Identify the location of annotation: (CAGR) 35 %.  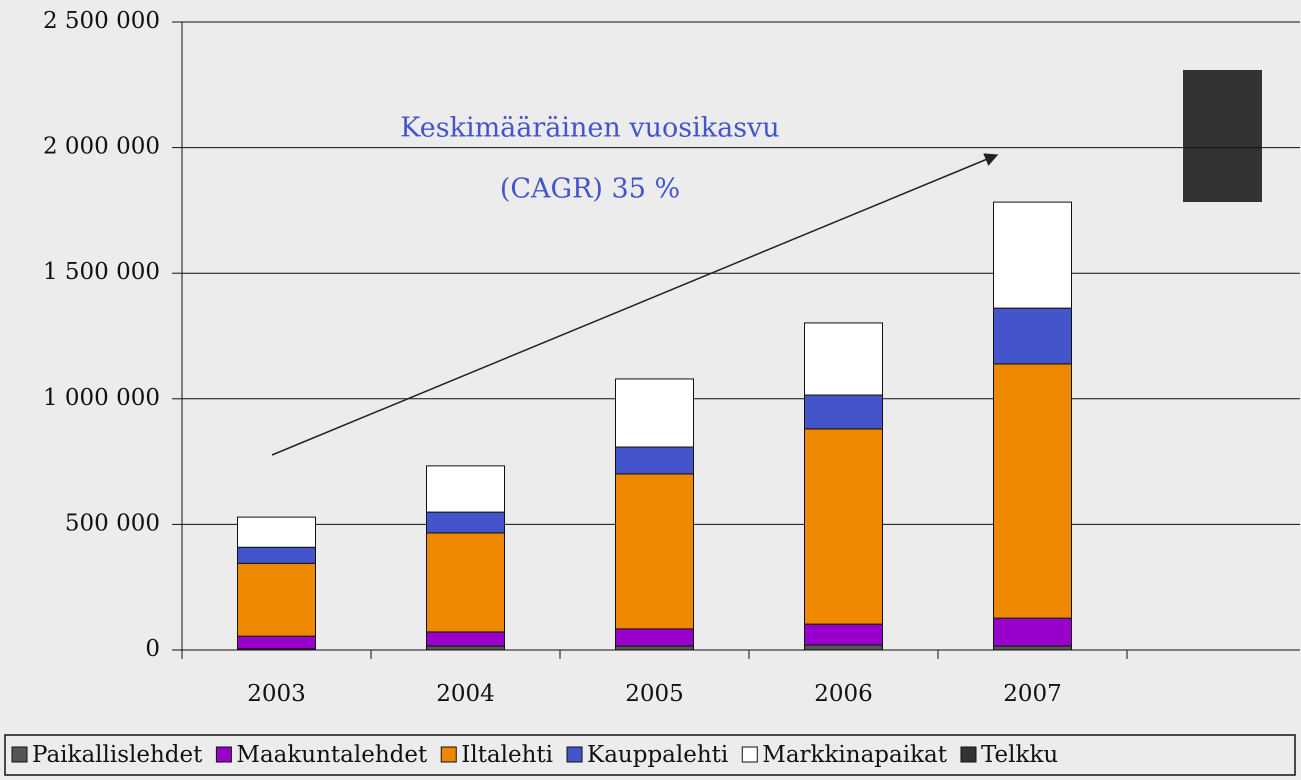
(590, 189).